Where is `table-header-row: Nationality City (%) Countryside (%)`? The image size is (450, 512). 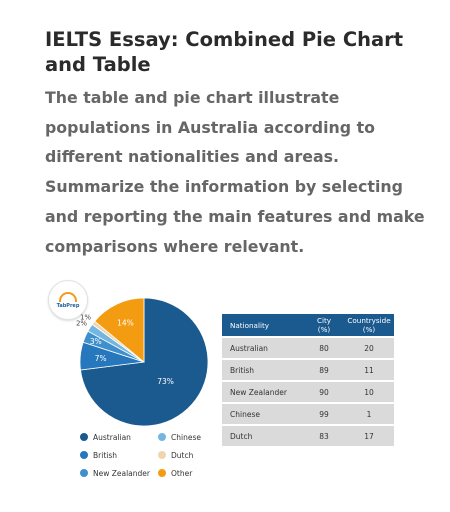 table-header-row: Nationality City (%) Countryside (%) is located at coordinates (308, 325).